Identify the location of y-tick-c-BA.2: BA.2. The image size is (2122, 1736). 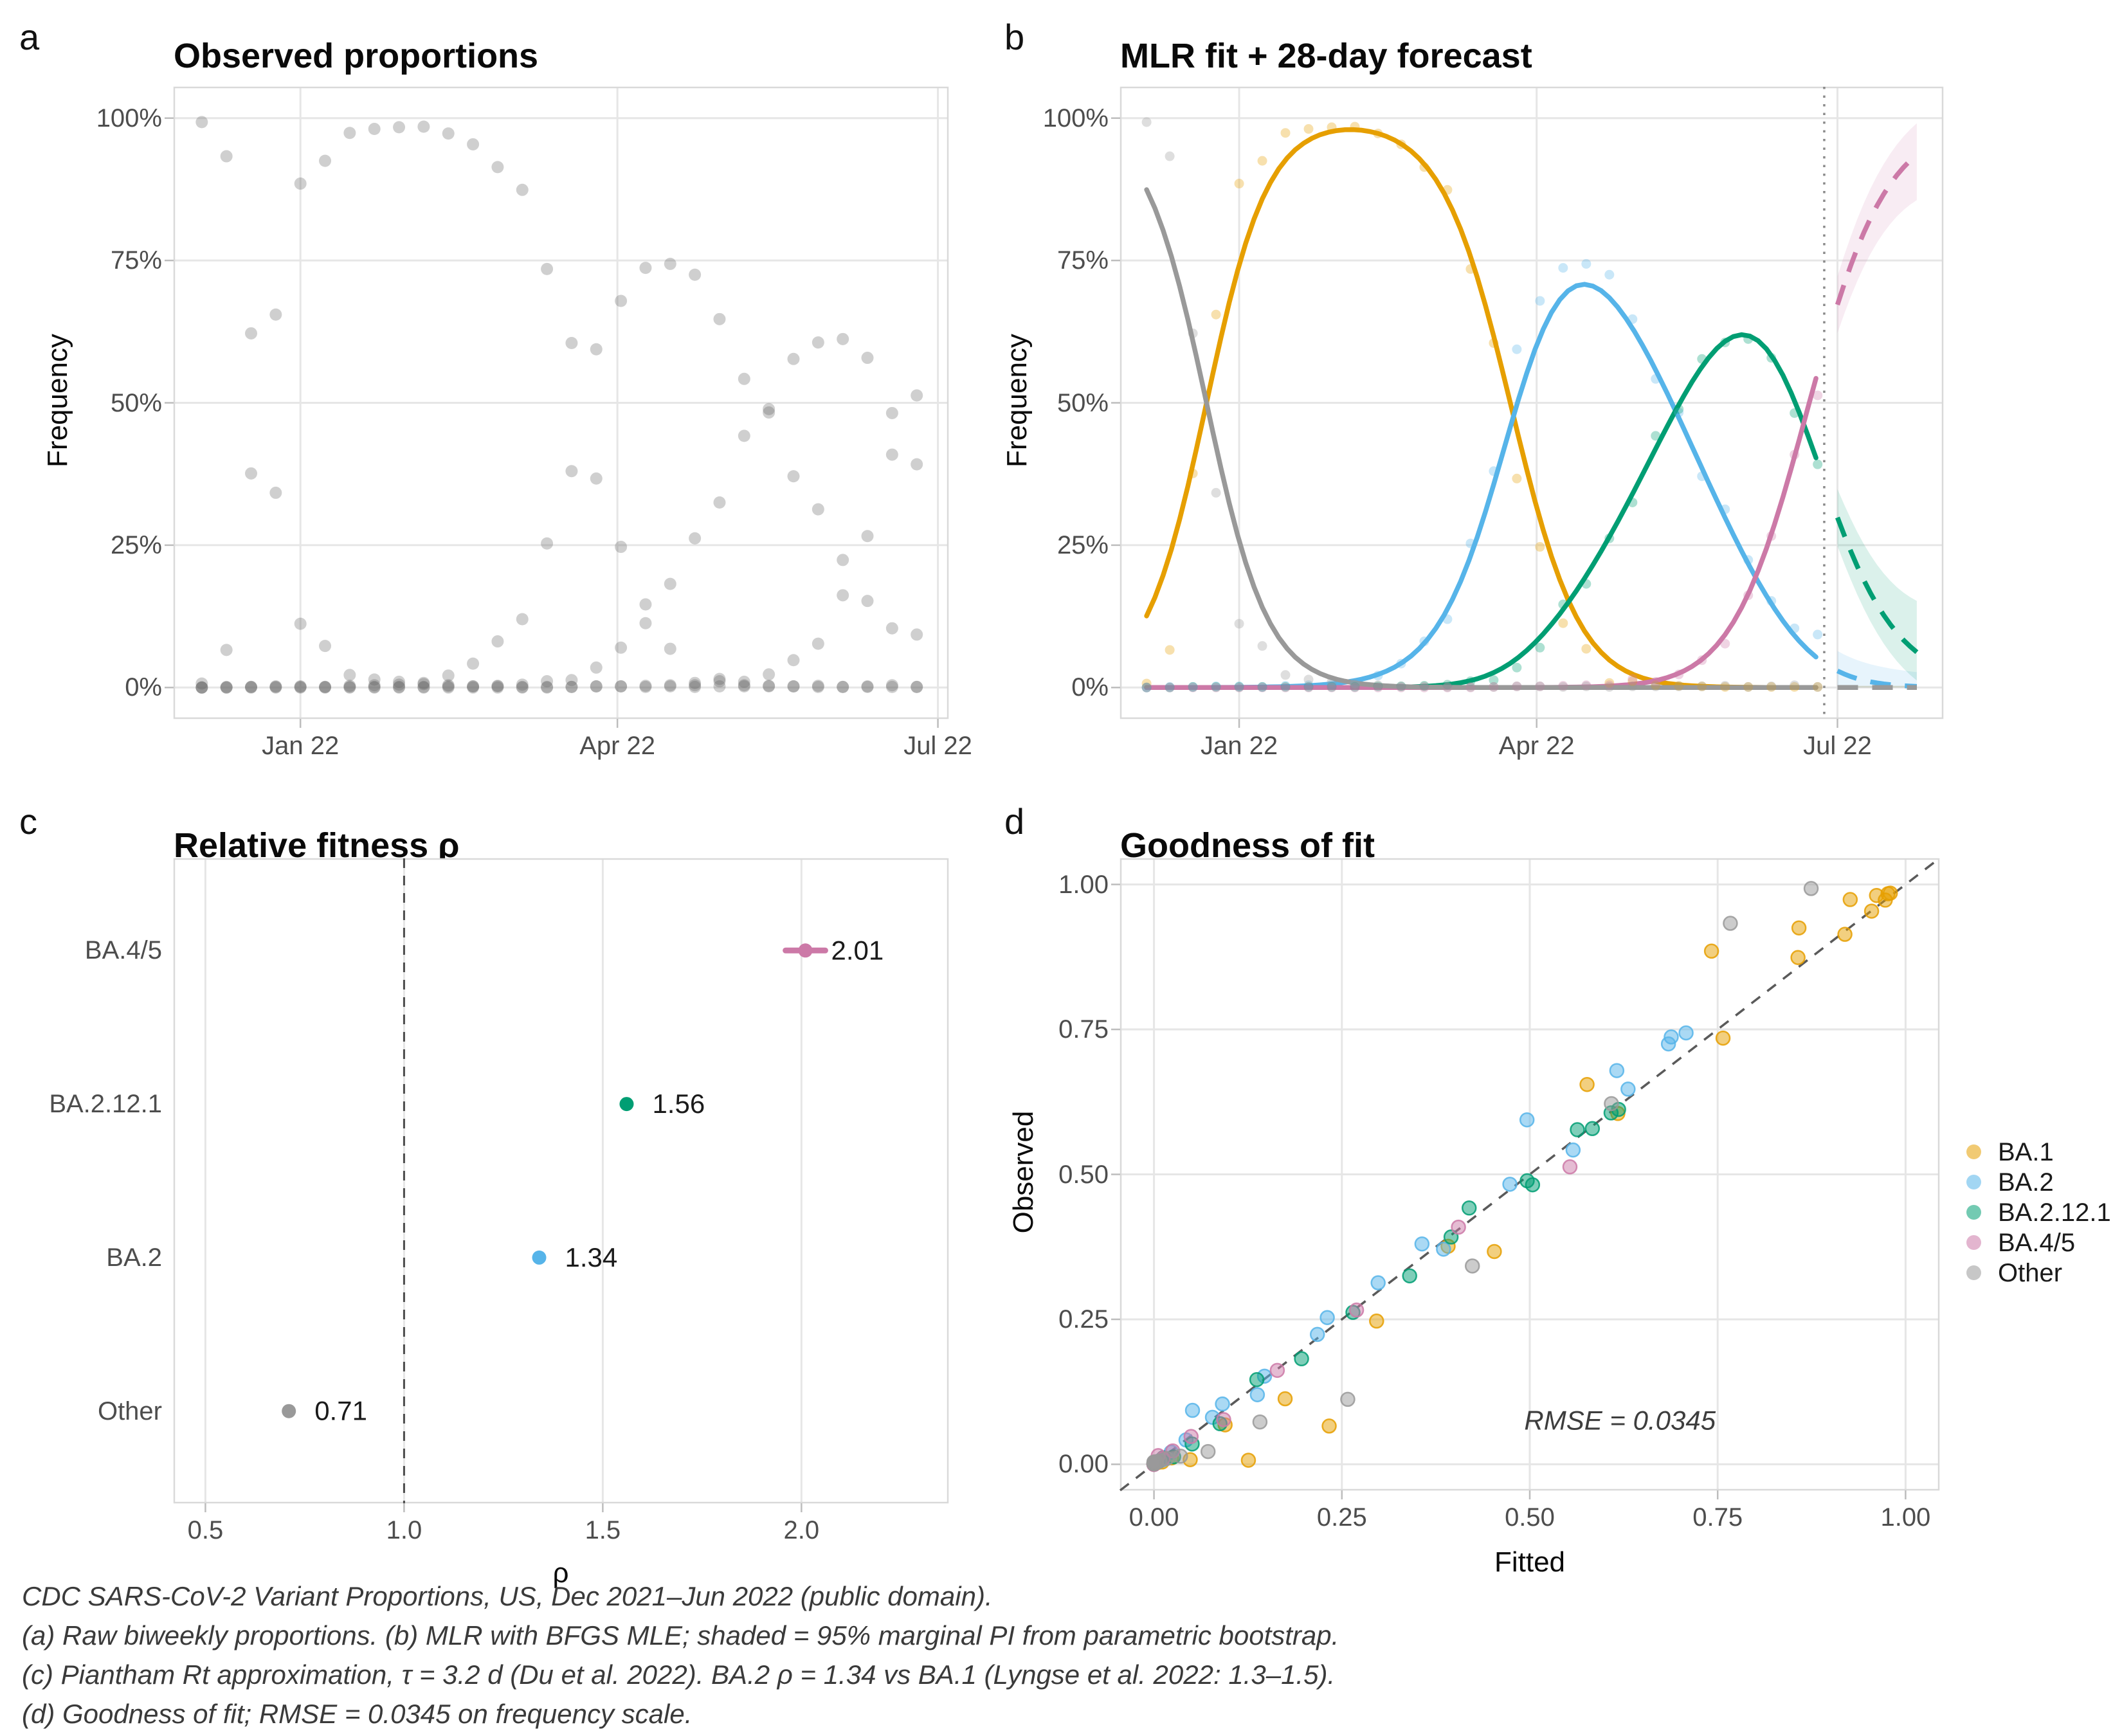
(134, 1257).